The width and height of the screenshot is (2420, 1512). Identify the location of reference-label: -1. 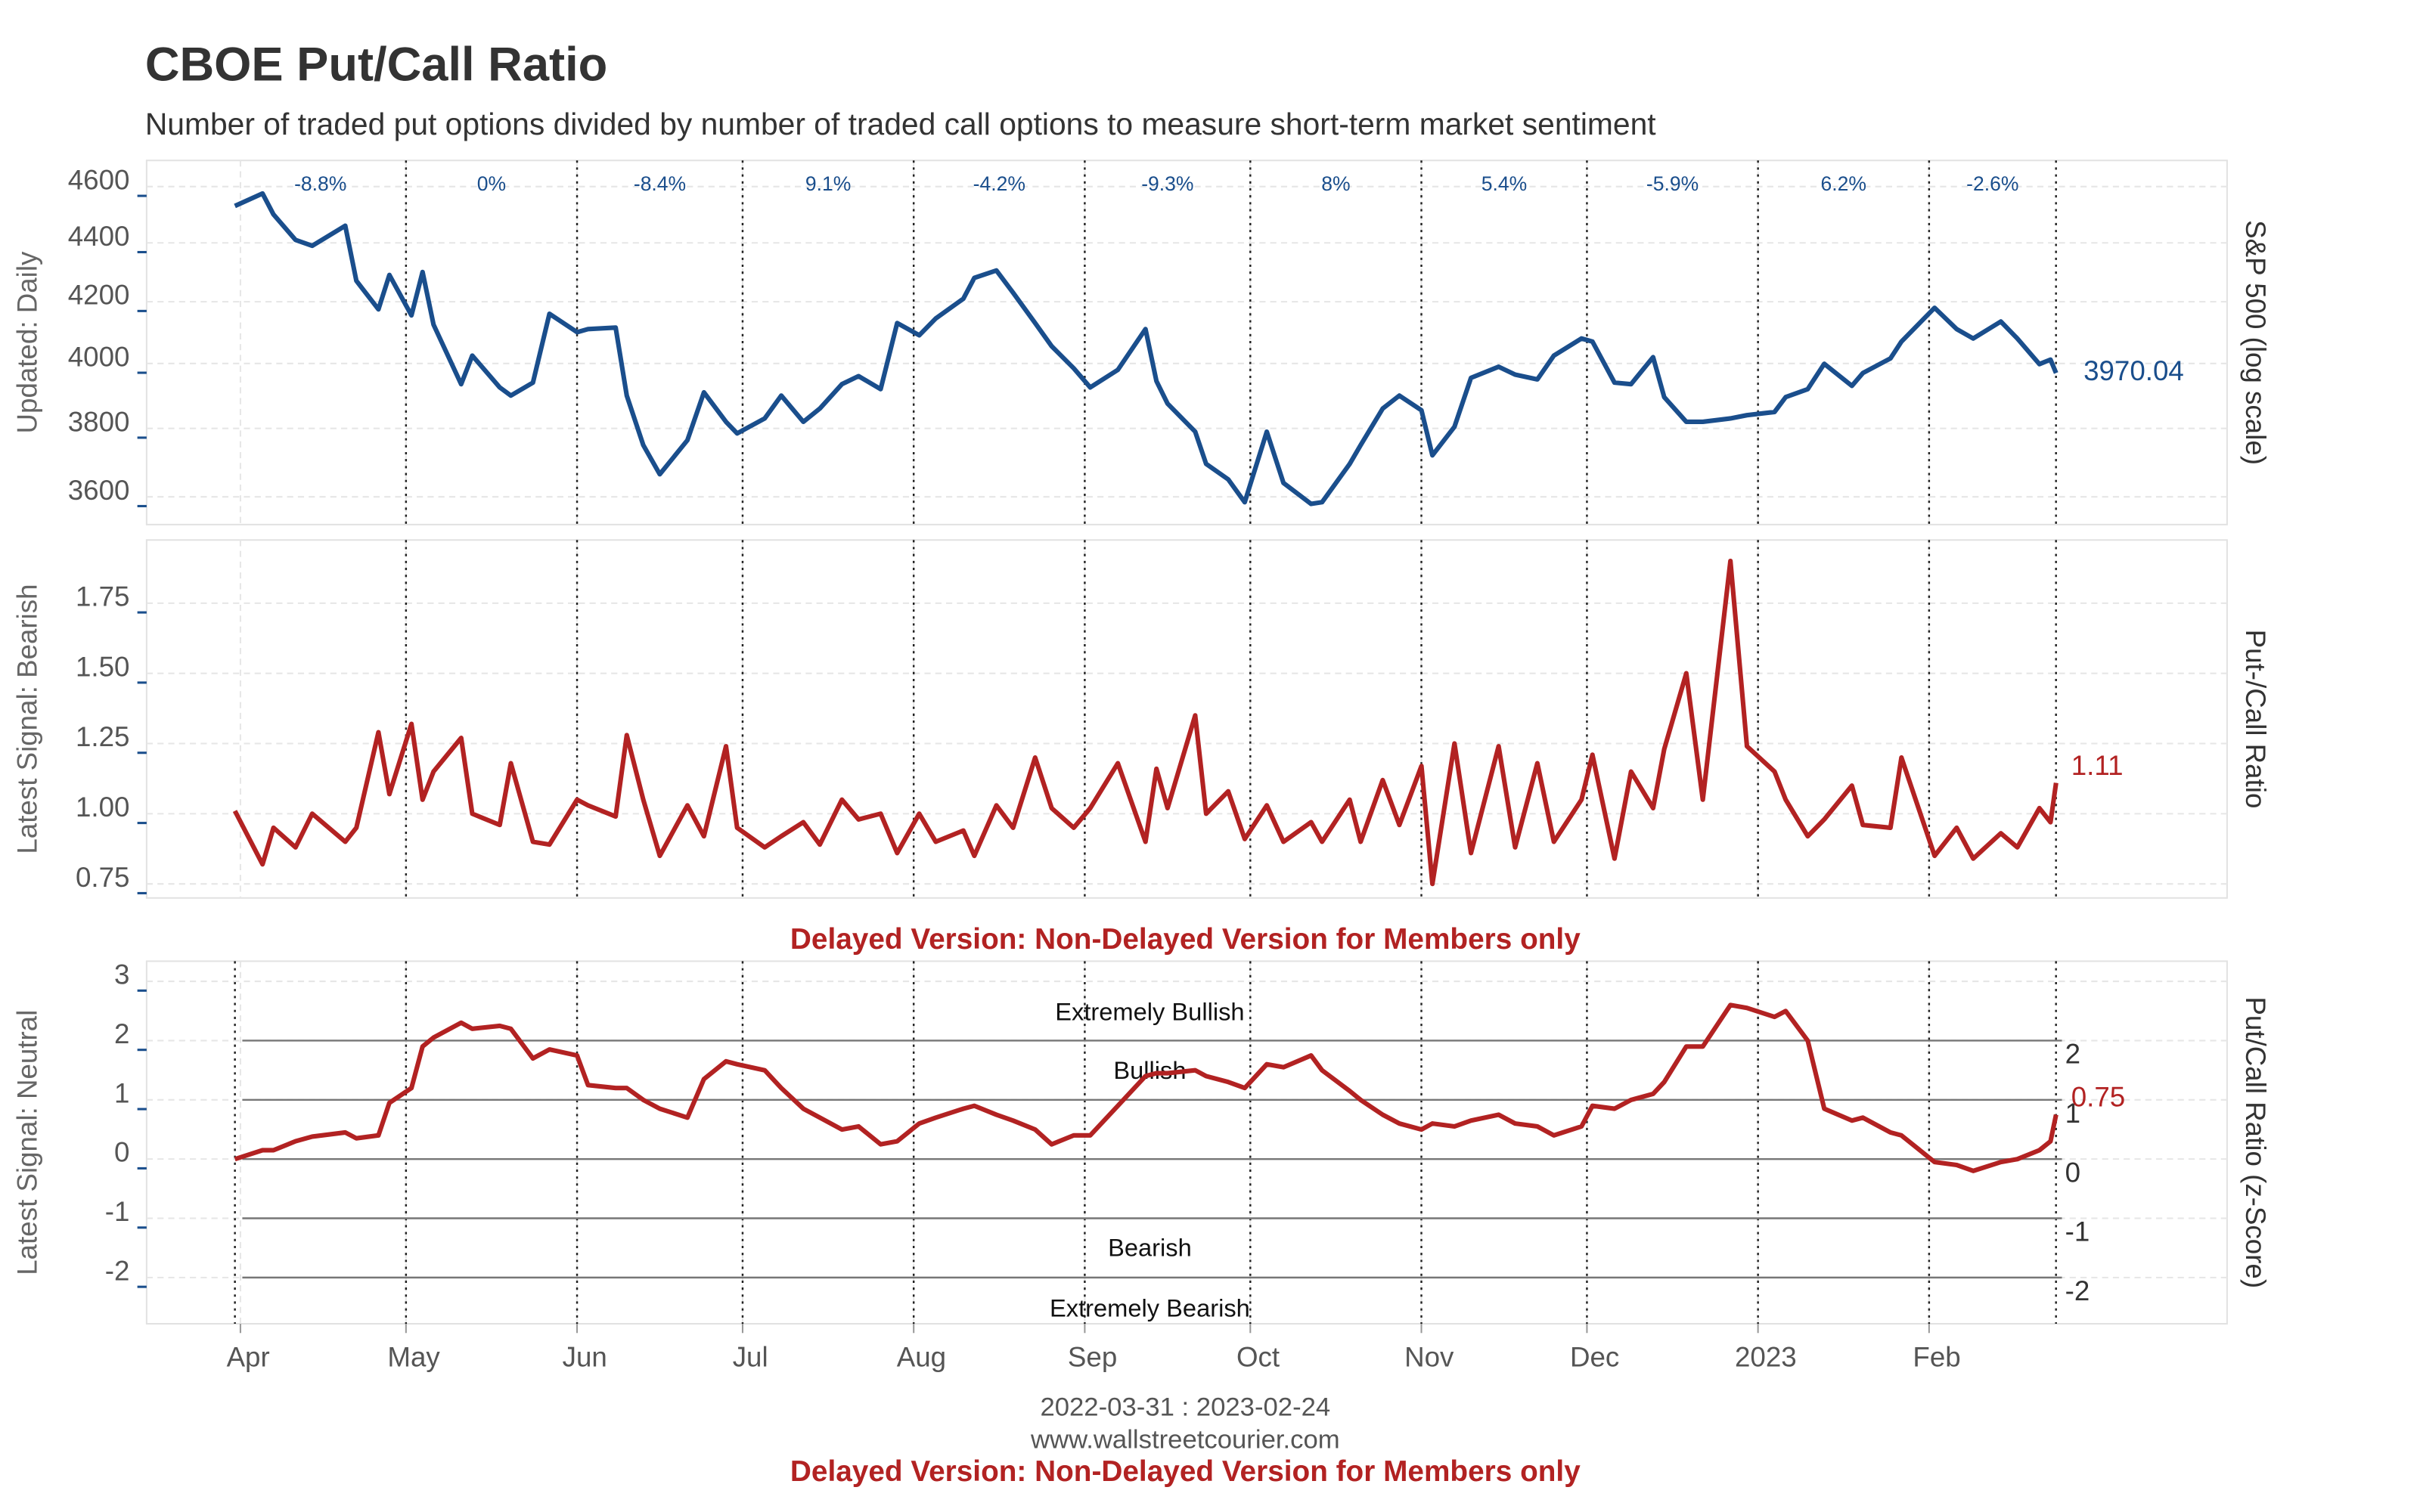
(2077, 1231).